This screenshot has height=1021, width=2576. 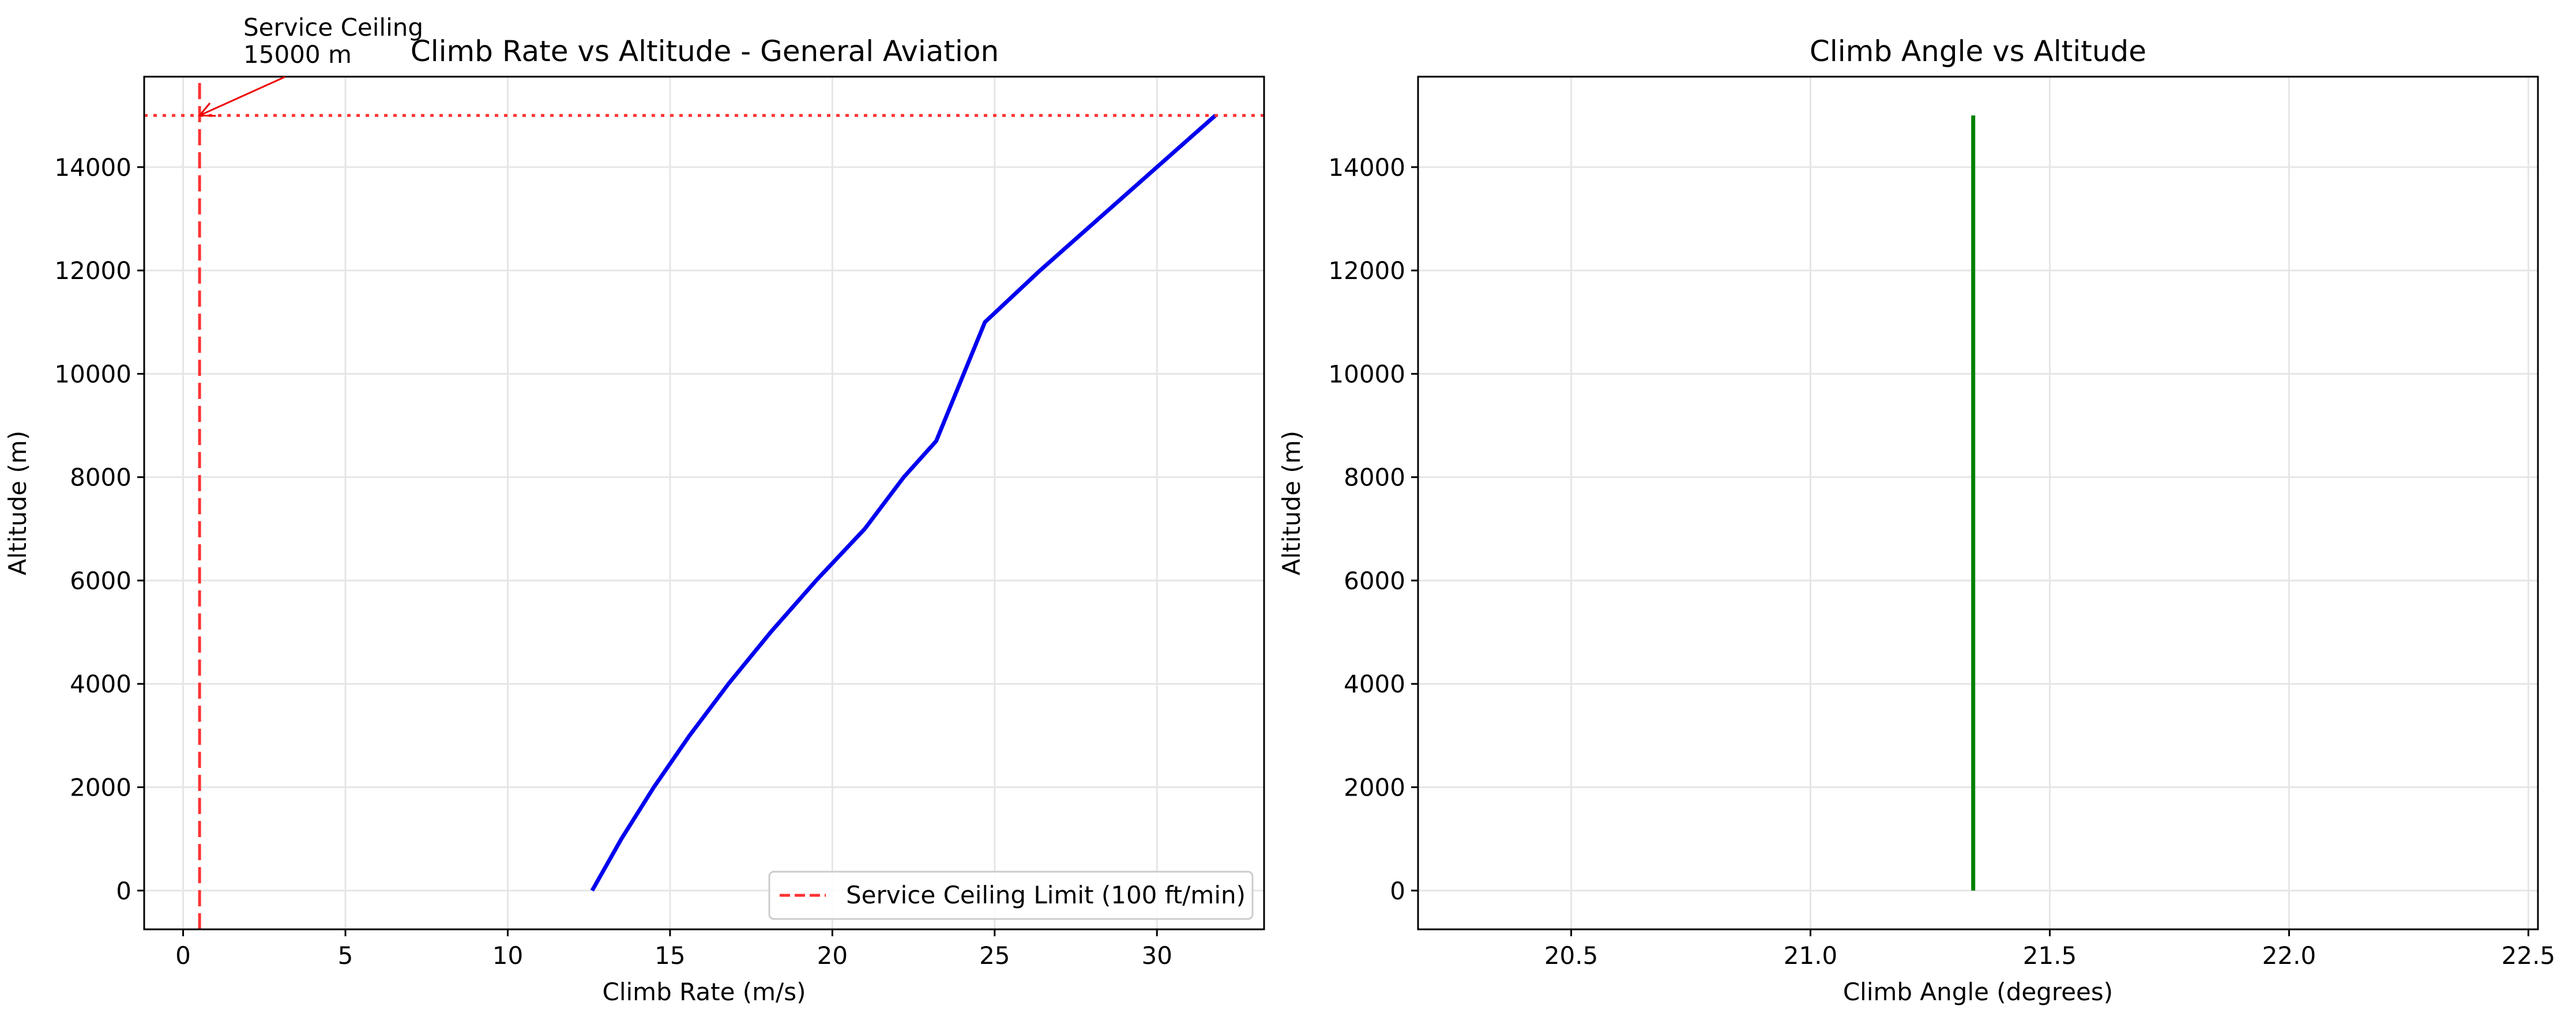 What do you see at coordinates (1046, 895) in the screenshot?
I see `legend-label: Service Ceiling Limit (100 ft/min)` at bounding box center [1046, 895].